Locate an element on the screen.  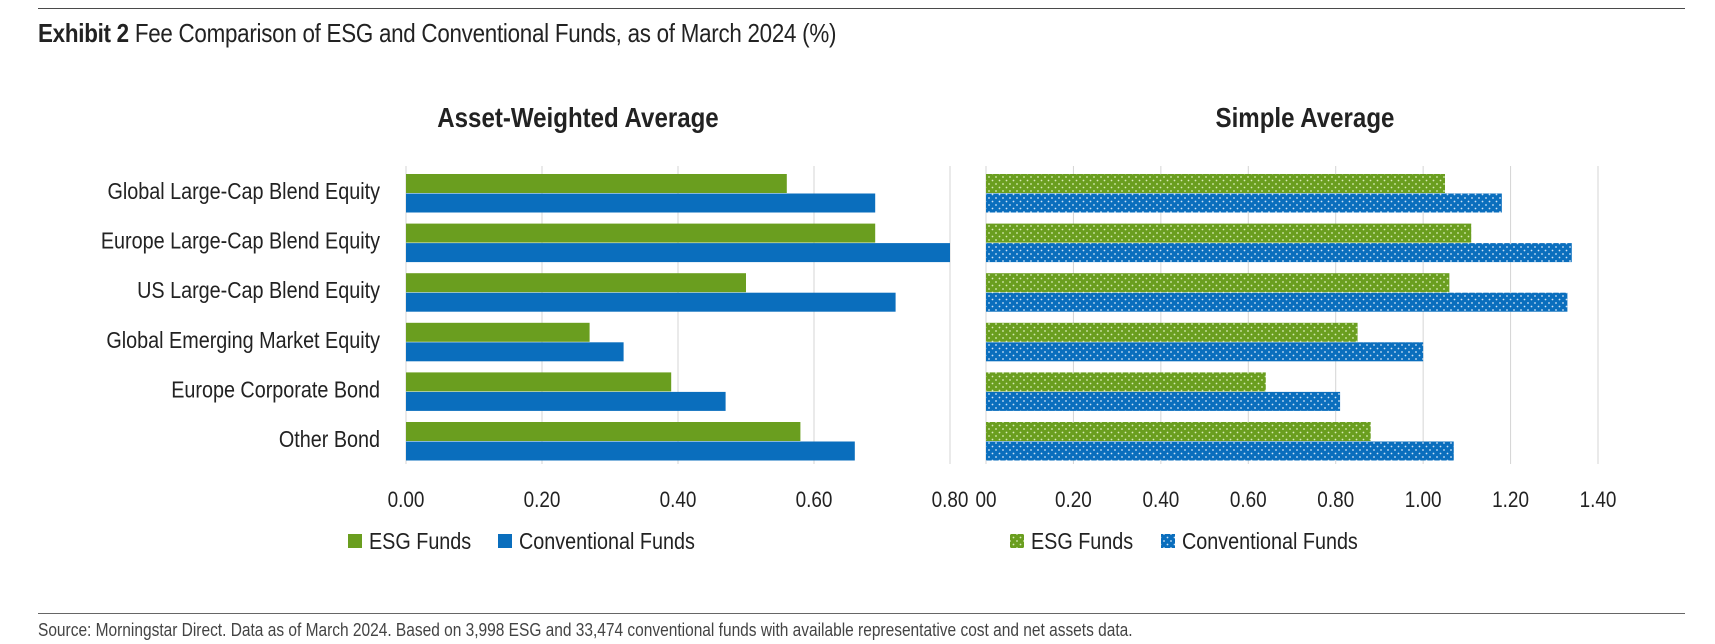
chart-title-1: Simple Average is located at coordinates (1305, 117).